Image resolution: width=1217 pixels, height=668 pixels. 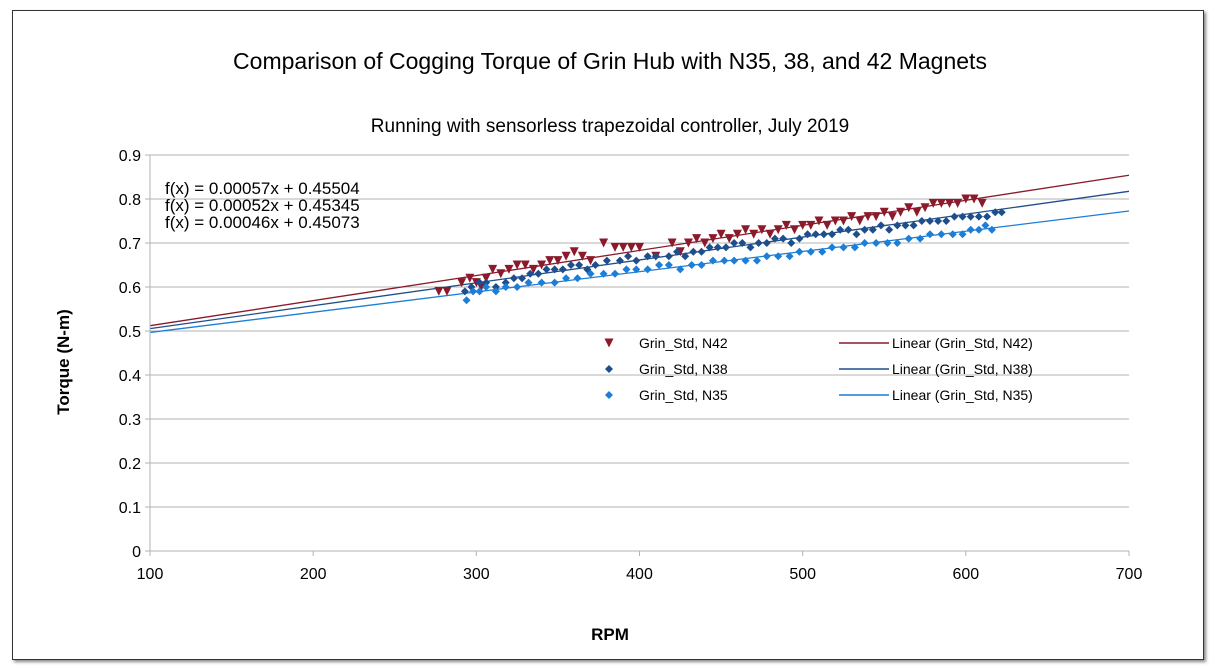 I want to click on equation-n35: f(x) = 0.00046x + 0.45073, so click(x=262, y=222).